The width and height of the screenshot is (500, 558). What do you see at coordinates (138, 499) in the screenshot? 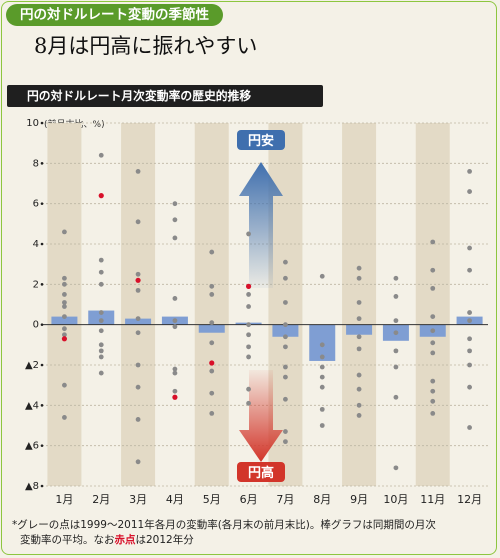
I see `x-tick-label: 3月` at bounding box center [138, 499].